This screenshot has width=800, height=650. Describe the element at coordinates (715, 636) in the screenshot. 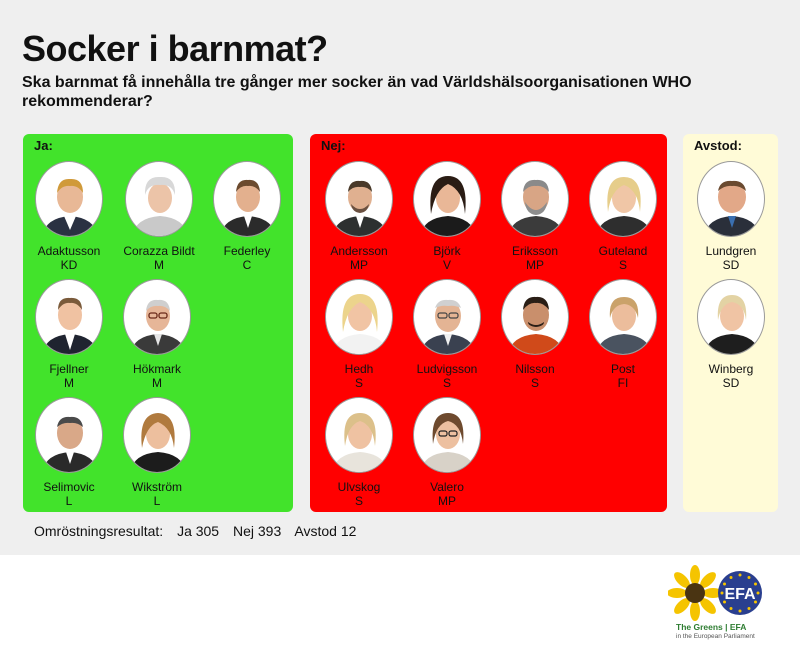

I see `logo-subtext: in the European Parliament` at that location.